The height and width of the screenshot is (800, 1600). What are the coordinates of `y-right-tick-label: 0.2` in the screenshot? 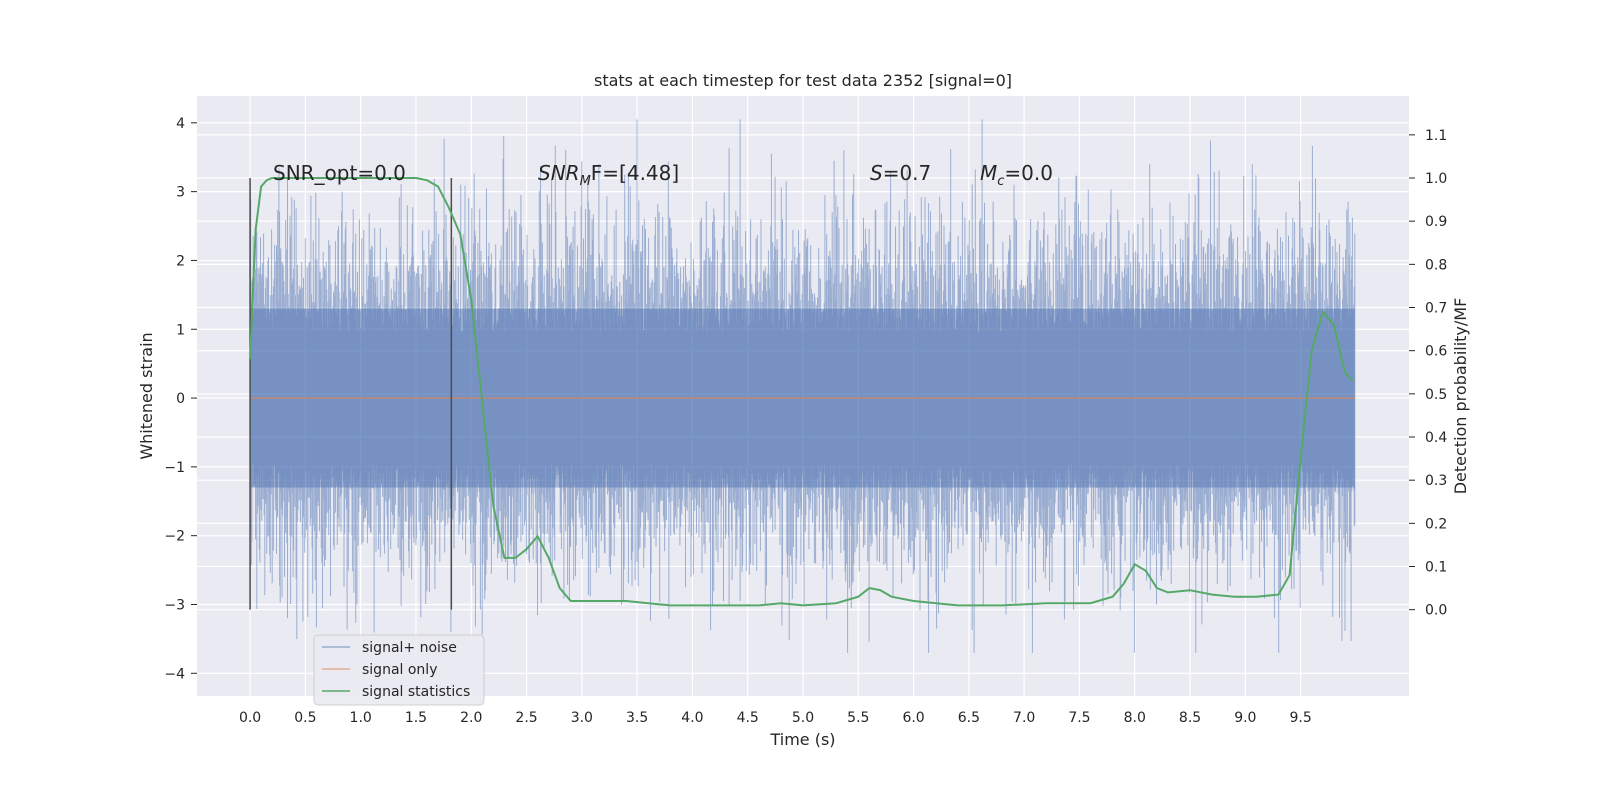 It's located at (1436, 524).